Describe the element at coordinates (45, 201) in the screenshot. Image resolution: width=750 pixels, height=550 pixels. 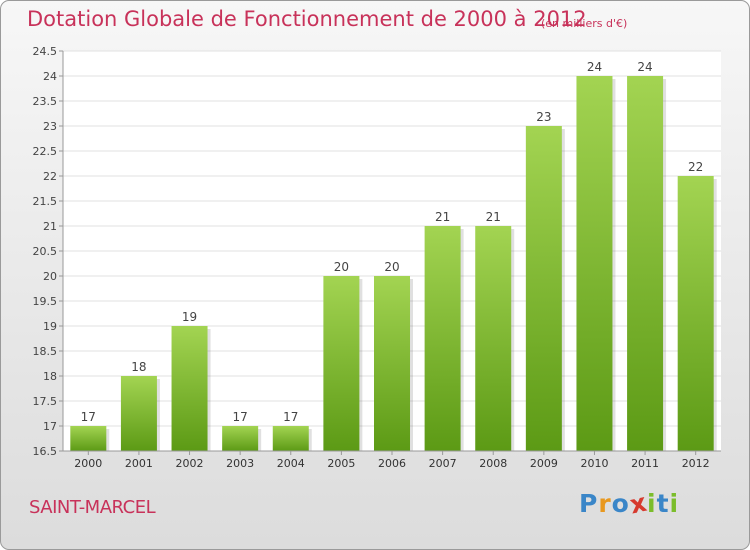
I see `y-tick-label: 21.5` at that location.